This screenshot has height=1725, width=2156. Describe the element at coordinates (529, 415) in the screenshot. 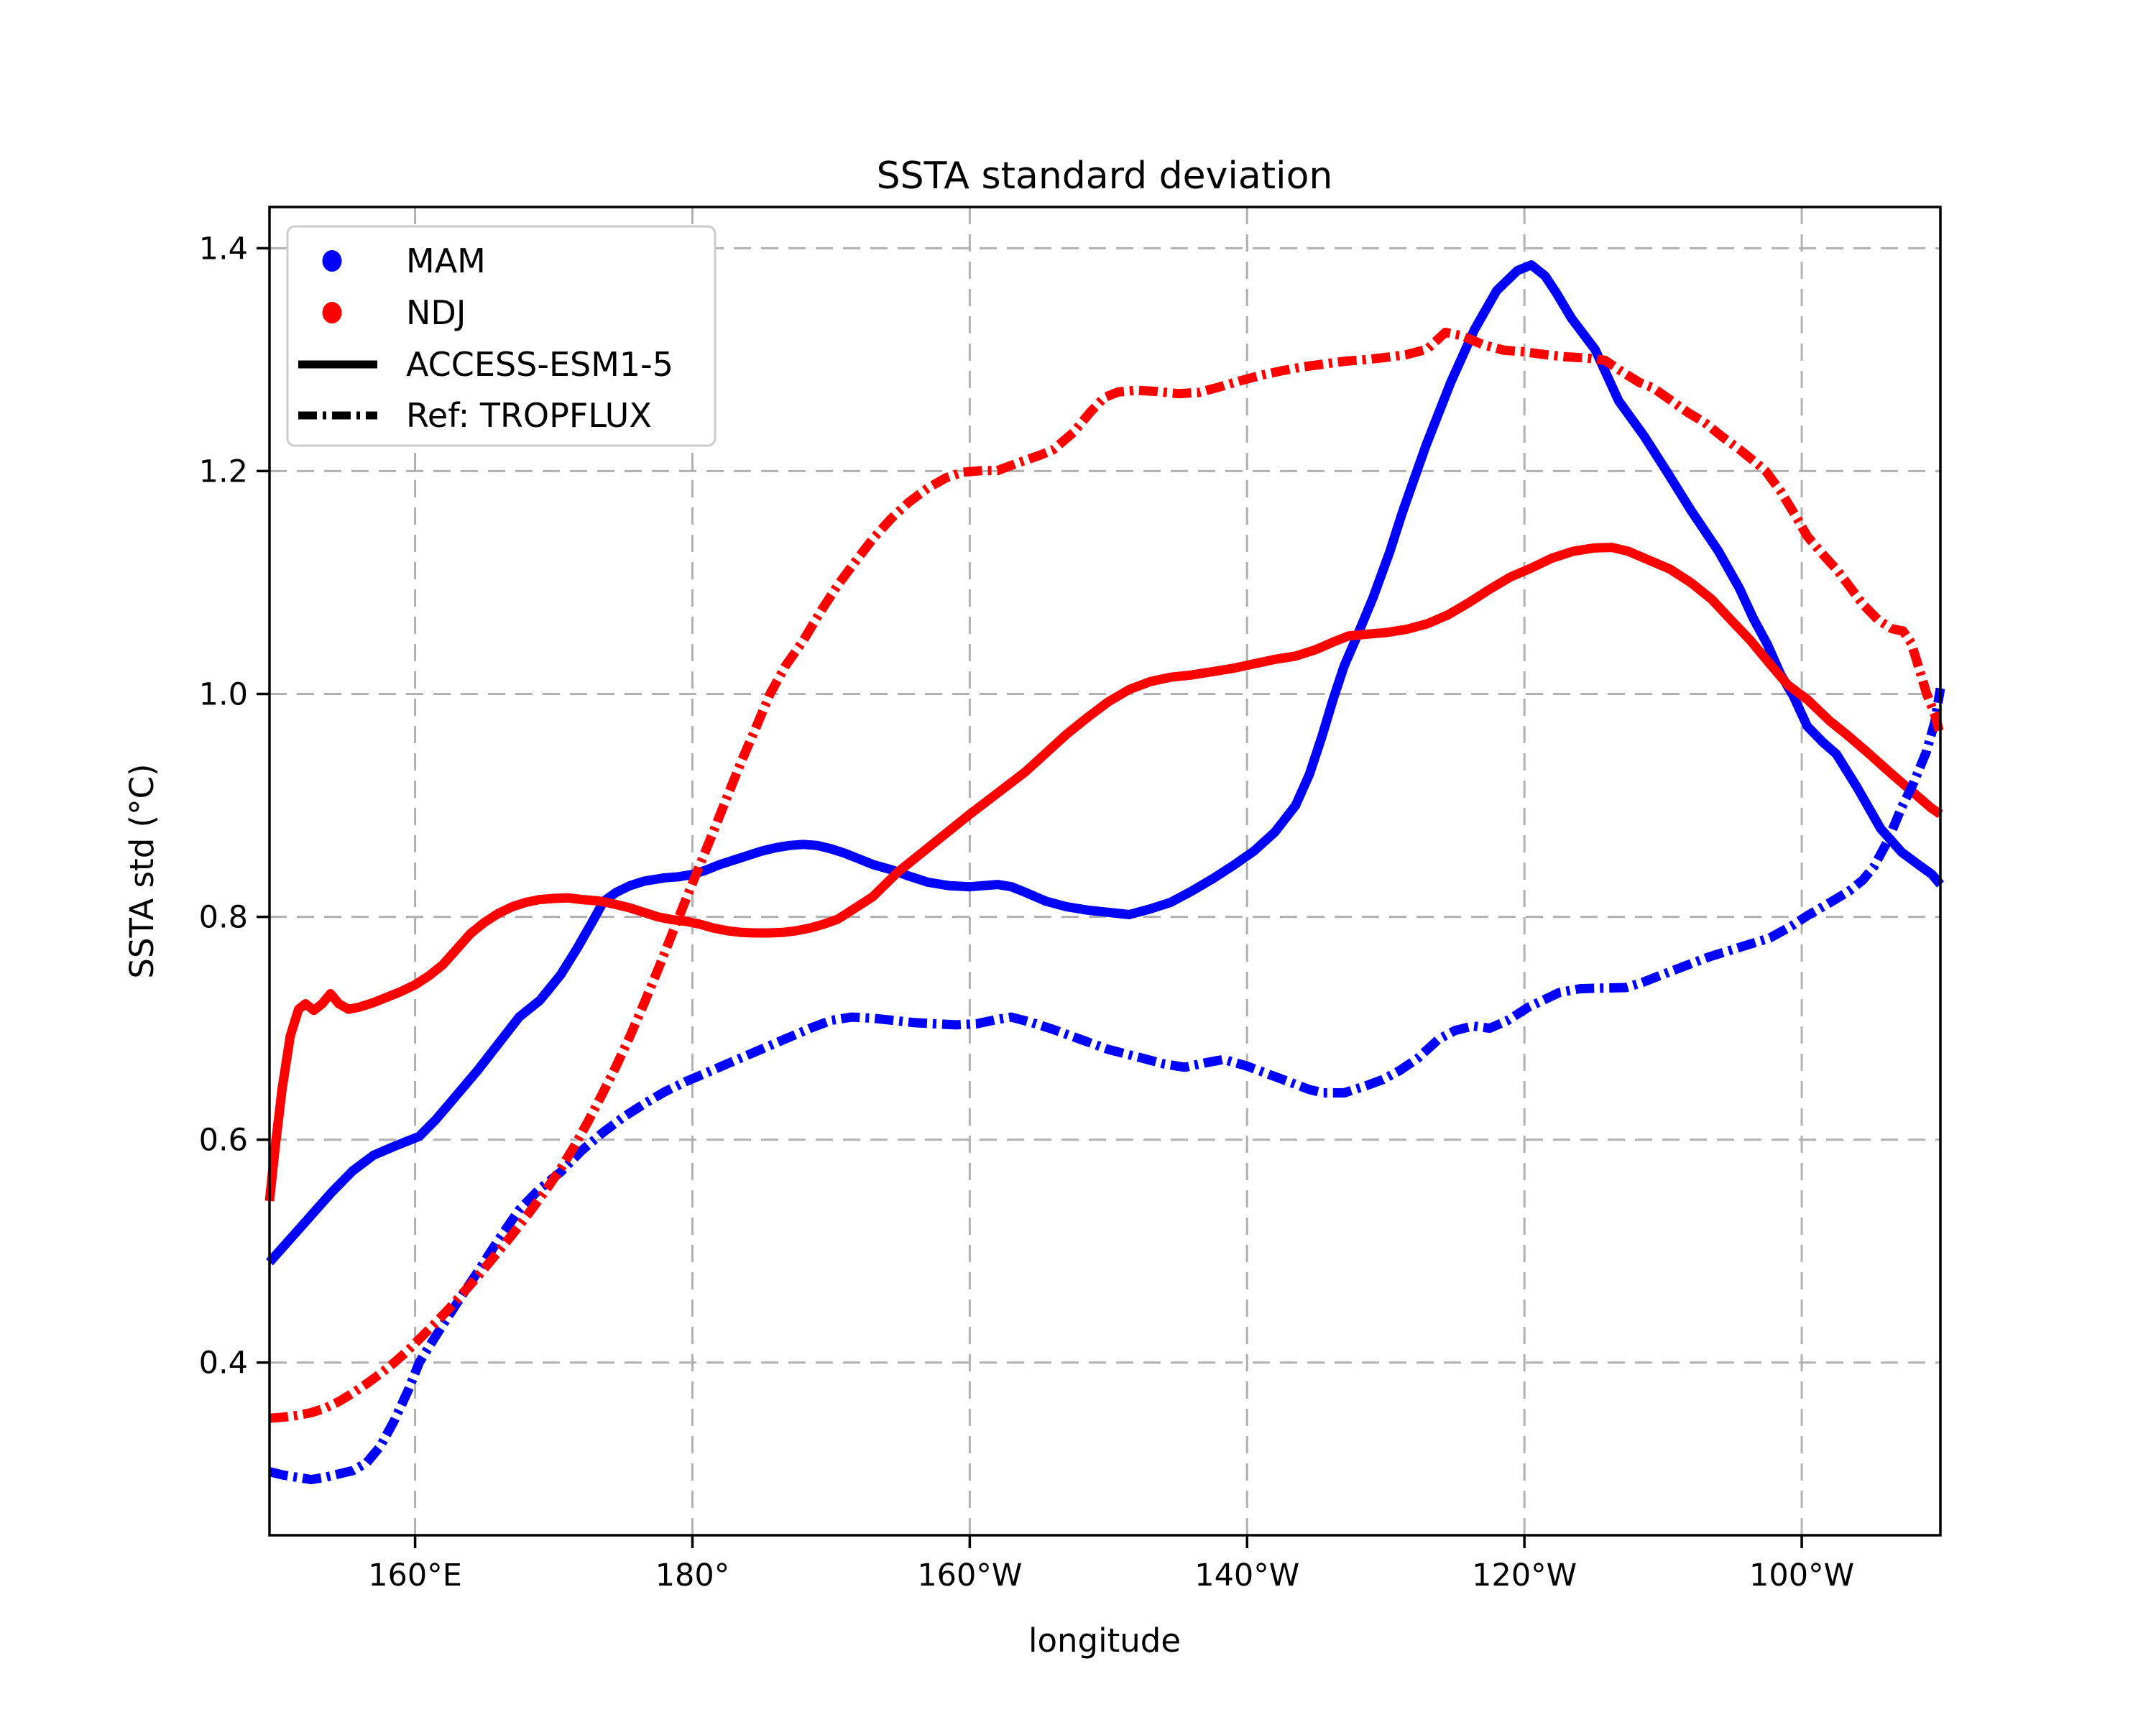

I see `legend-label-ref-tropflux: Ref: TROPFLUX` at that location.